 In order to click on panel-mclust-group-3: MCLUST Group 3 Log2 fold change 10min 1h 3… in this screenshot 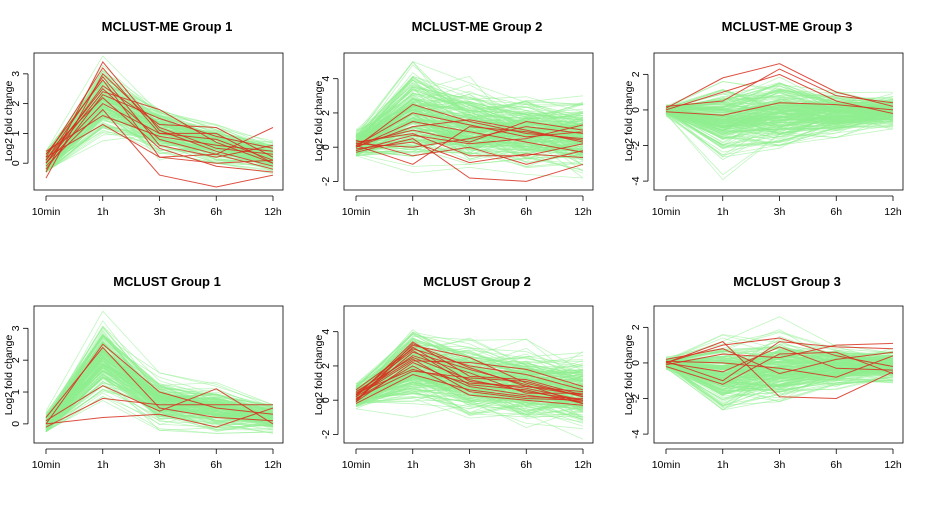, I will do `click(763, 372)`.